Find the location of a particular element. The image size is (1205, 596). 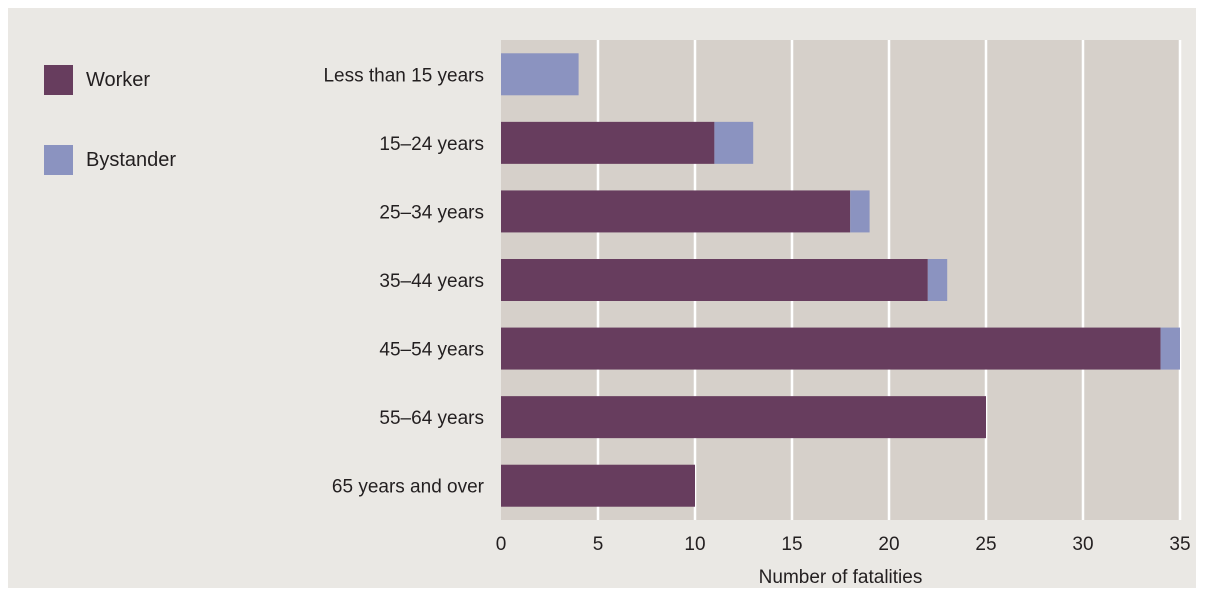

category-label: 55–64 years is located at coordinates (431, 418).